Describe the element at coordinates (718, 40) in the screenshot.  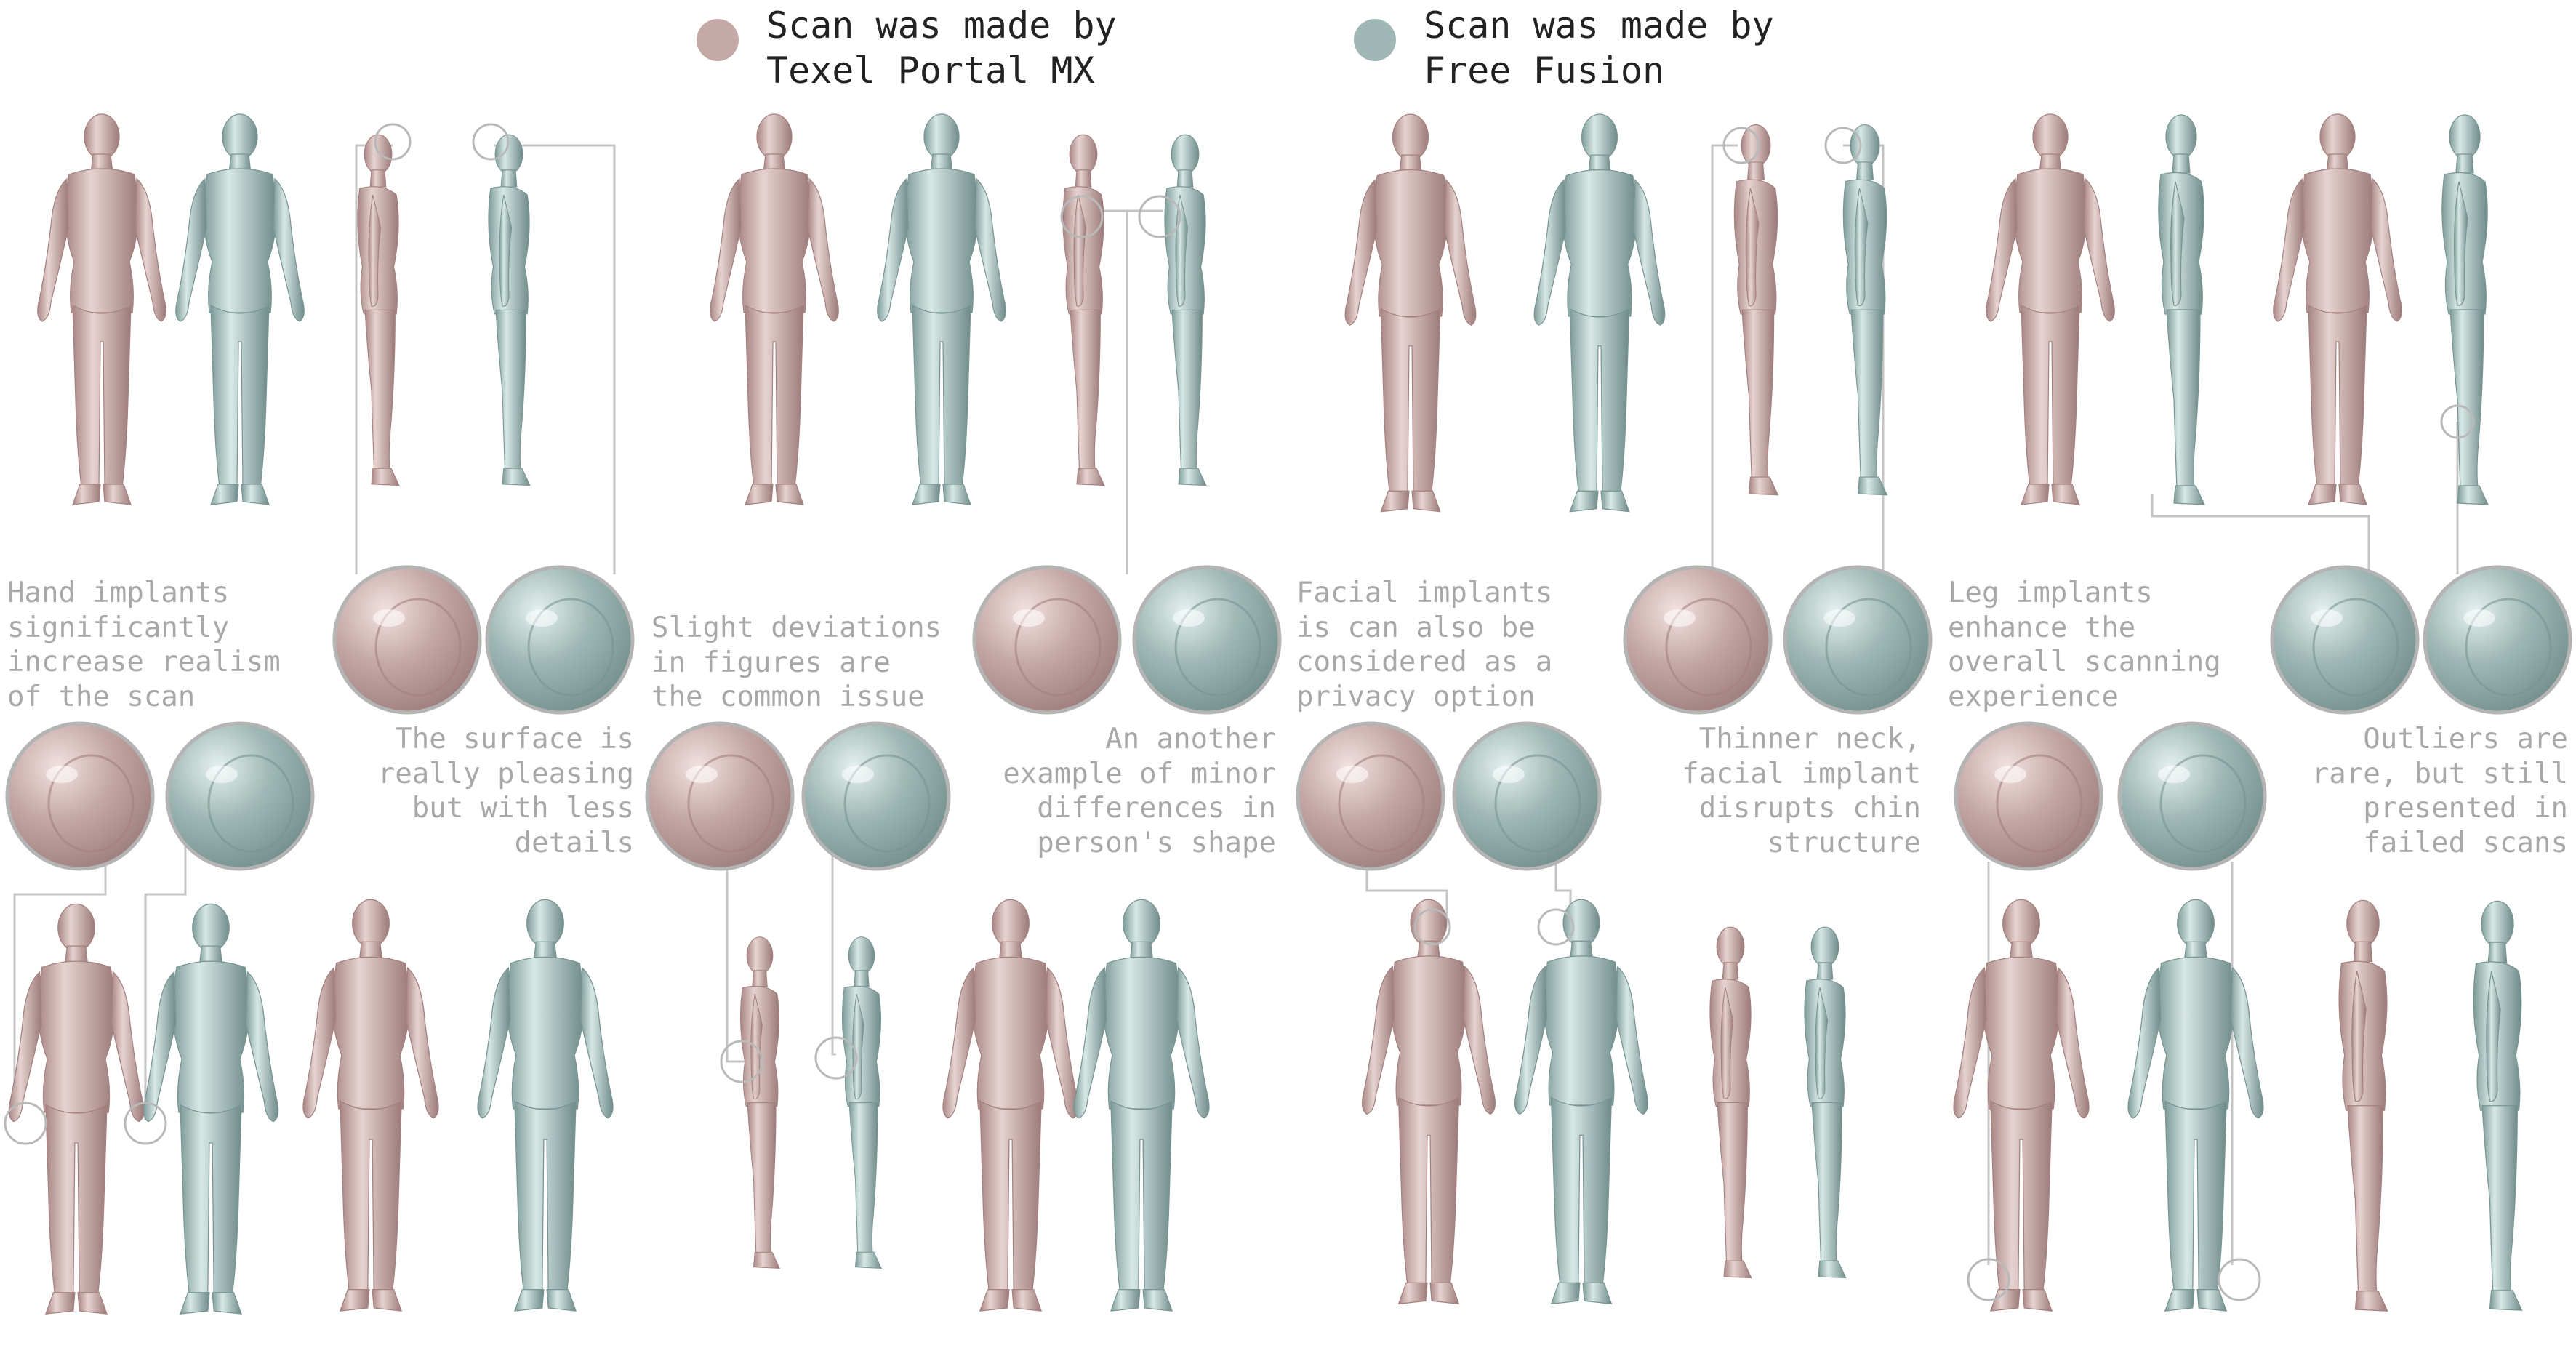
I see `texel-swatch-icon` at that location.